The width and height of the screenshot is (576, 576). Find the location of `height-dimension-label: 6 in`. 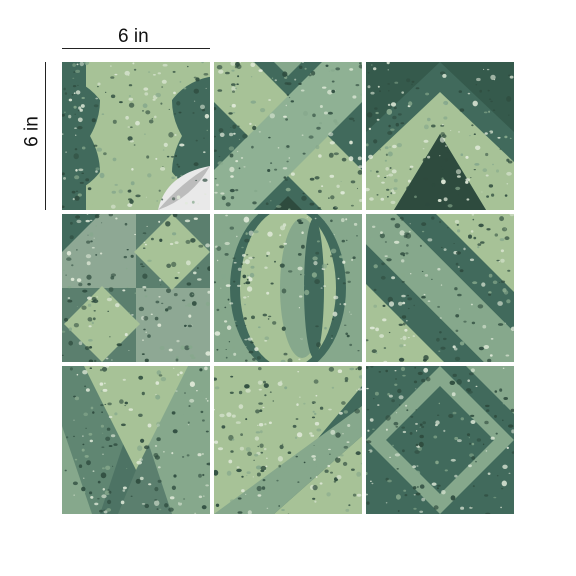

height-dimension-label: 6 in is located at coordinates (32, 131).